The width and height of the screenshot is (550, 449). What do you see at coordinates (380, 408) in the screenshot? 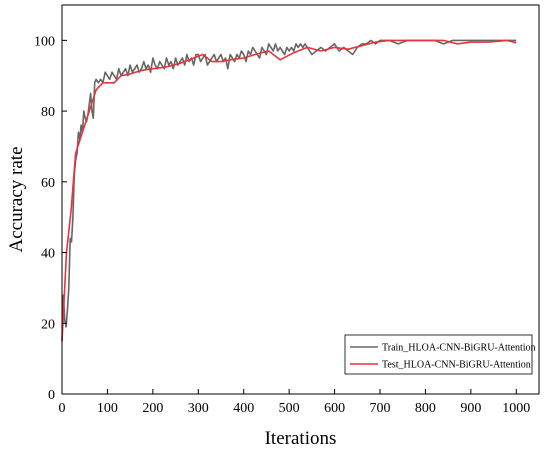
I see `x-tick-label: 700` at bounding box center [380, 408].